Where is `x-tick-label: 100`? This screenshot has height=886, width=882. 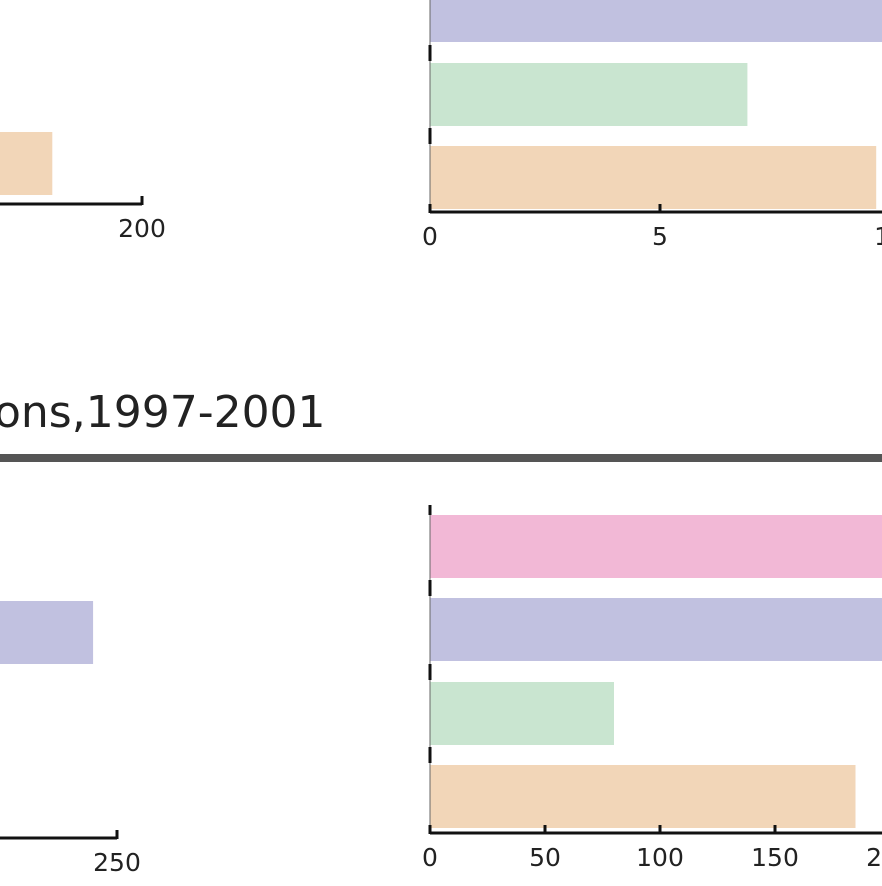
x-tick-label: 100 is located at coordinates (660, 857).